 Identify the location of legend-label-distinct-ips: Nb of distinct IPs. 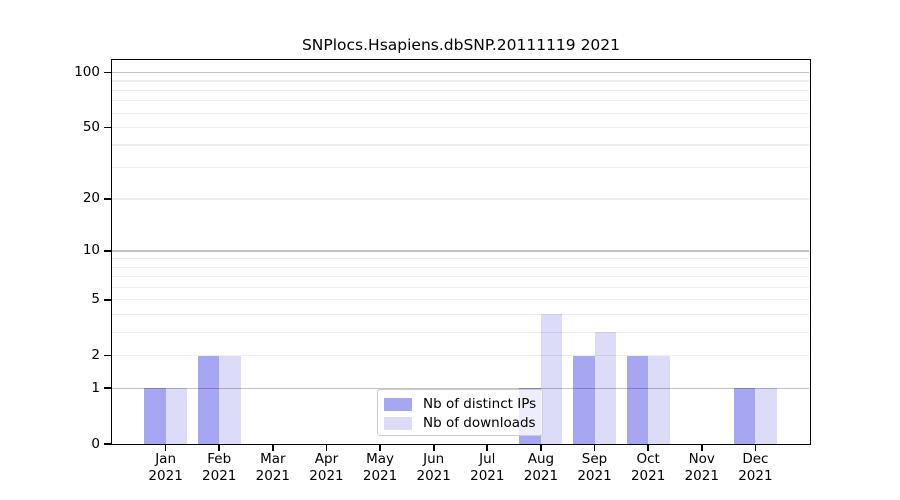
(480, 404).